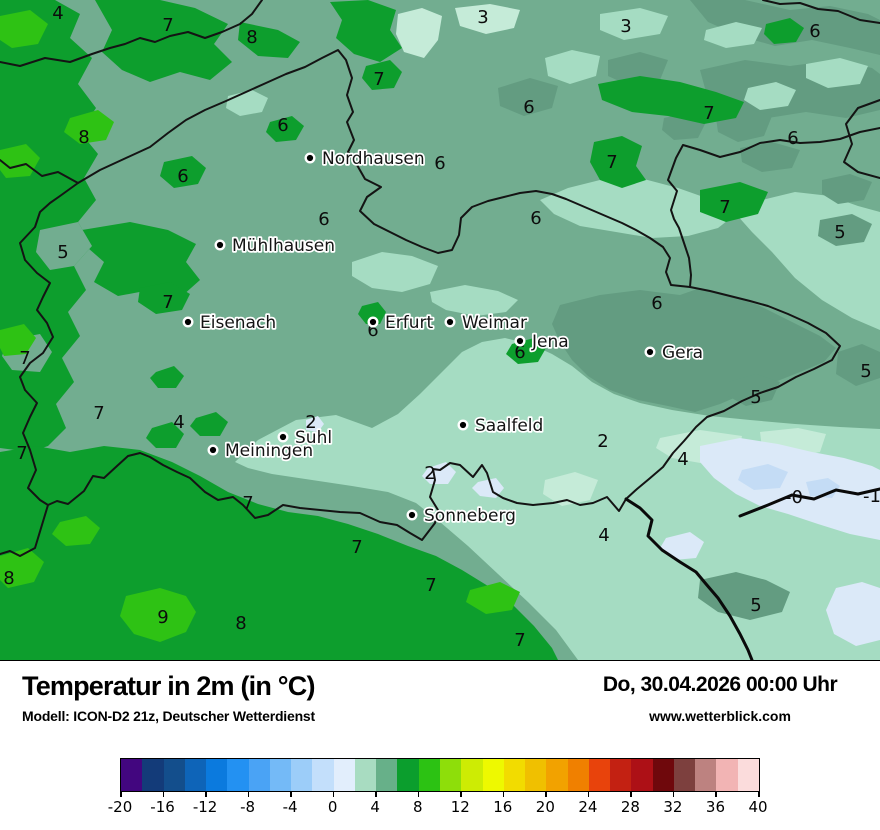 The image size is (880, 830). Describe the element at coordinates (375, 807) in the screenshot. I see `colorbar-tick-label: 4` at that location.